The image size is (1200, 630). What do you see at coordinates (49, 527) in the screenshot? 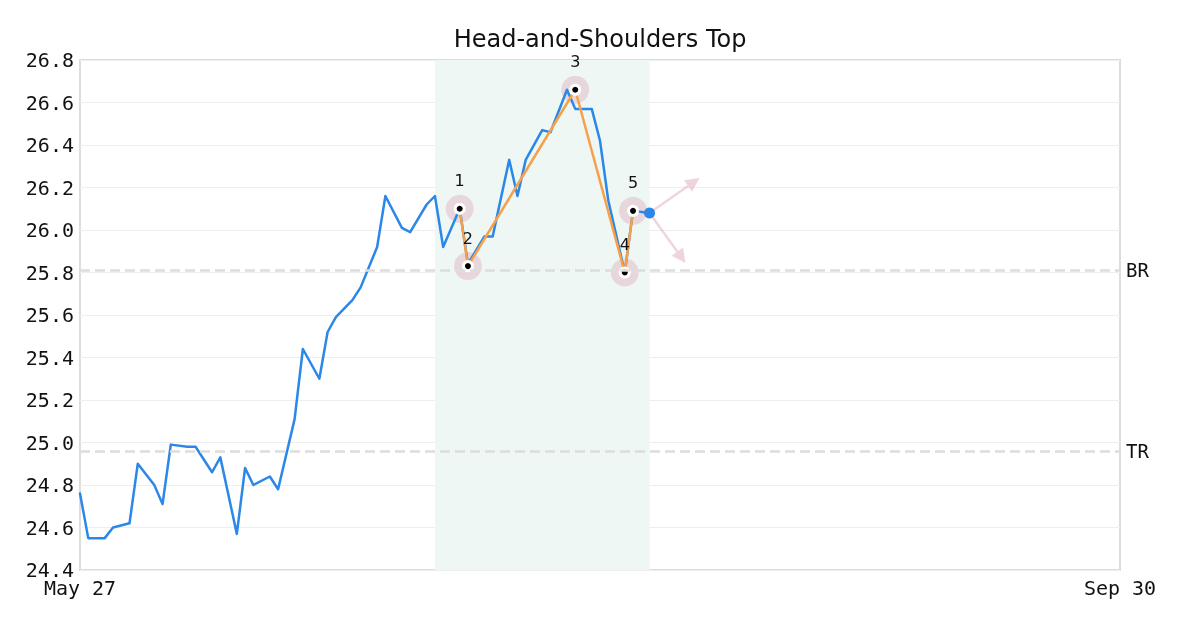
I see `y-tick-label: 24.6` at bounding box center [49, 527].